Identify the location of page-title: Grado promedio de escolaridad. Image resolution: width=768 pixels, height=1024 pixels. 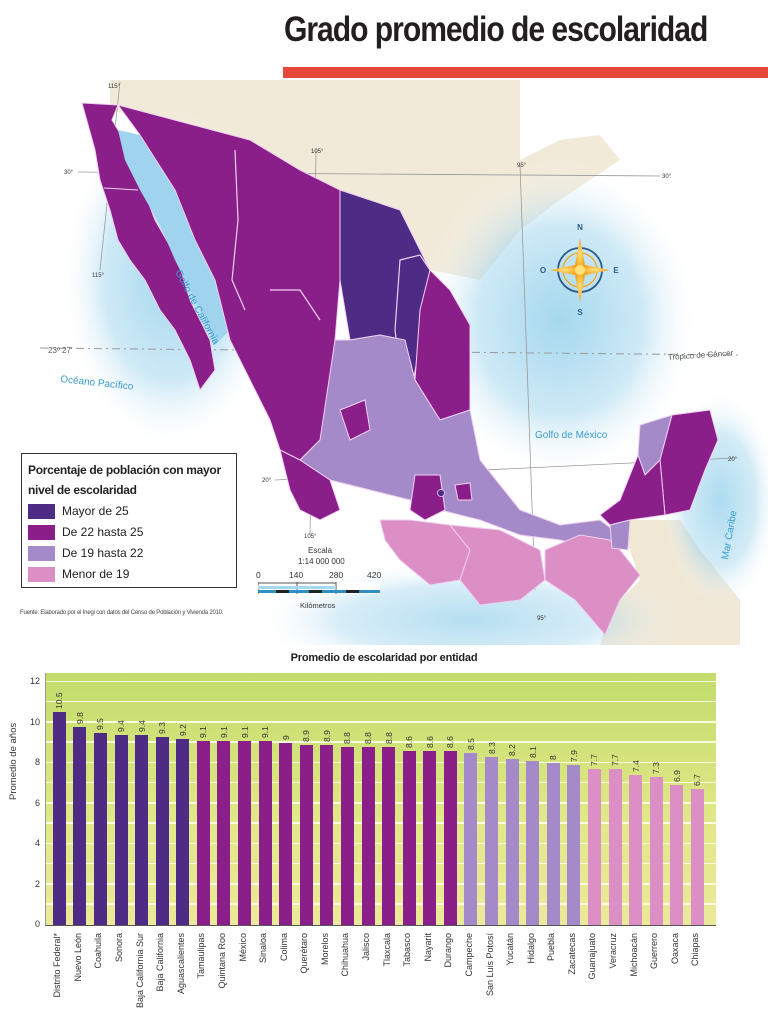
(496, 29).